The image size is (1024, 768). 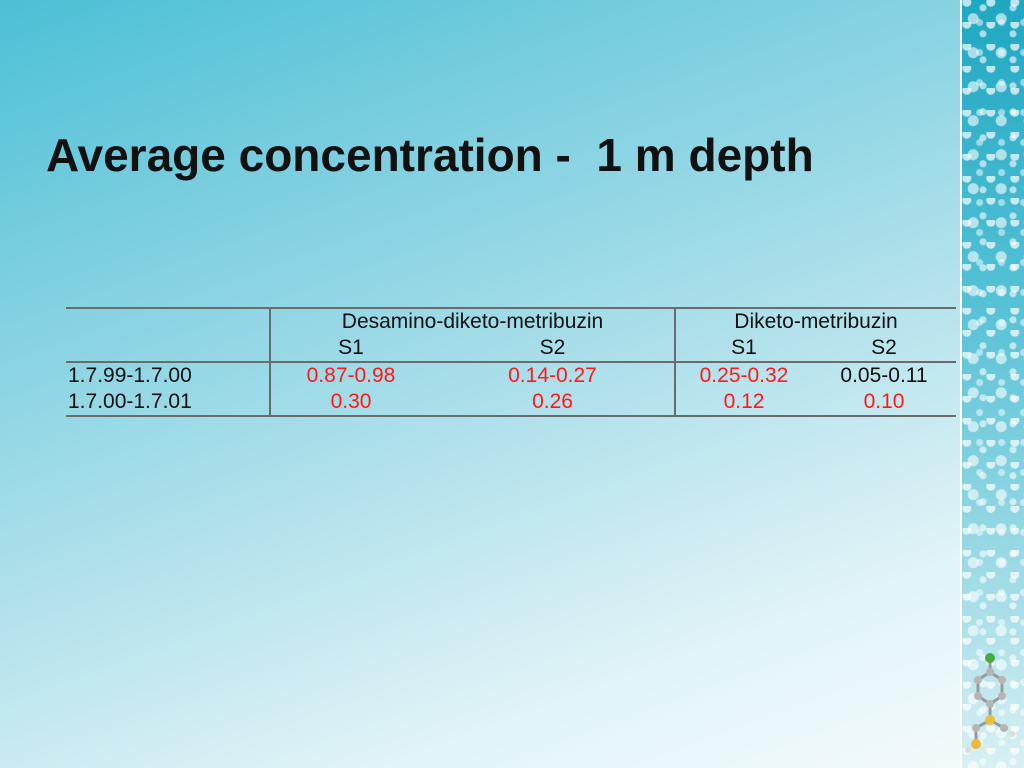 What do you see at coordinates (472, 321) in the screenshot?
I see `group-title-desamino: Desamino-diketo-metribuzin` at bounding box center [472, 321].